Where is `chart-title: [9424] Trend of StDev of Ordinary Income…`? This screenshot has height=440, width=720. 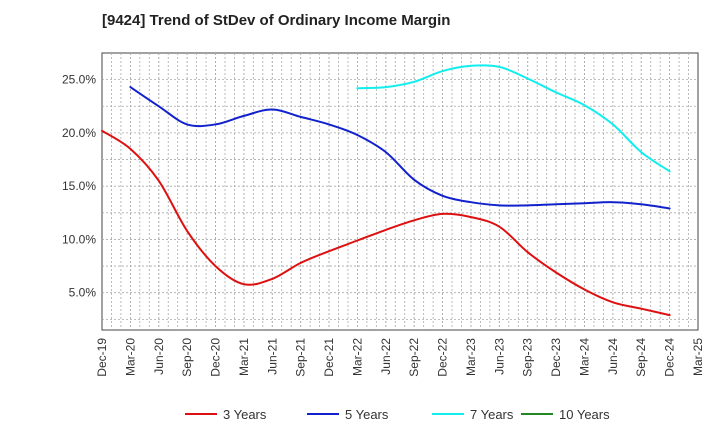
chart-title: [9424] Trend of StDev of Ordinary Income… is located at coordinates (276, 20).